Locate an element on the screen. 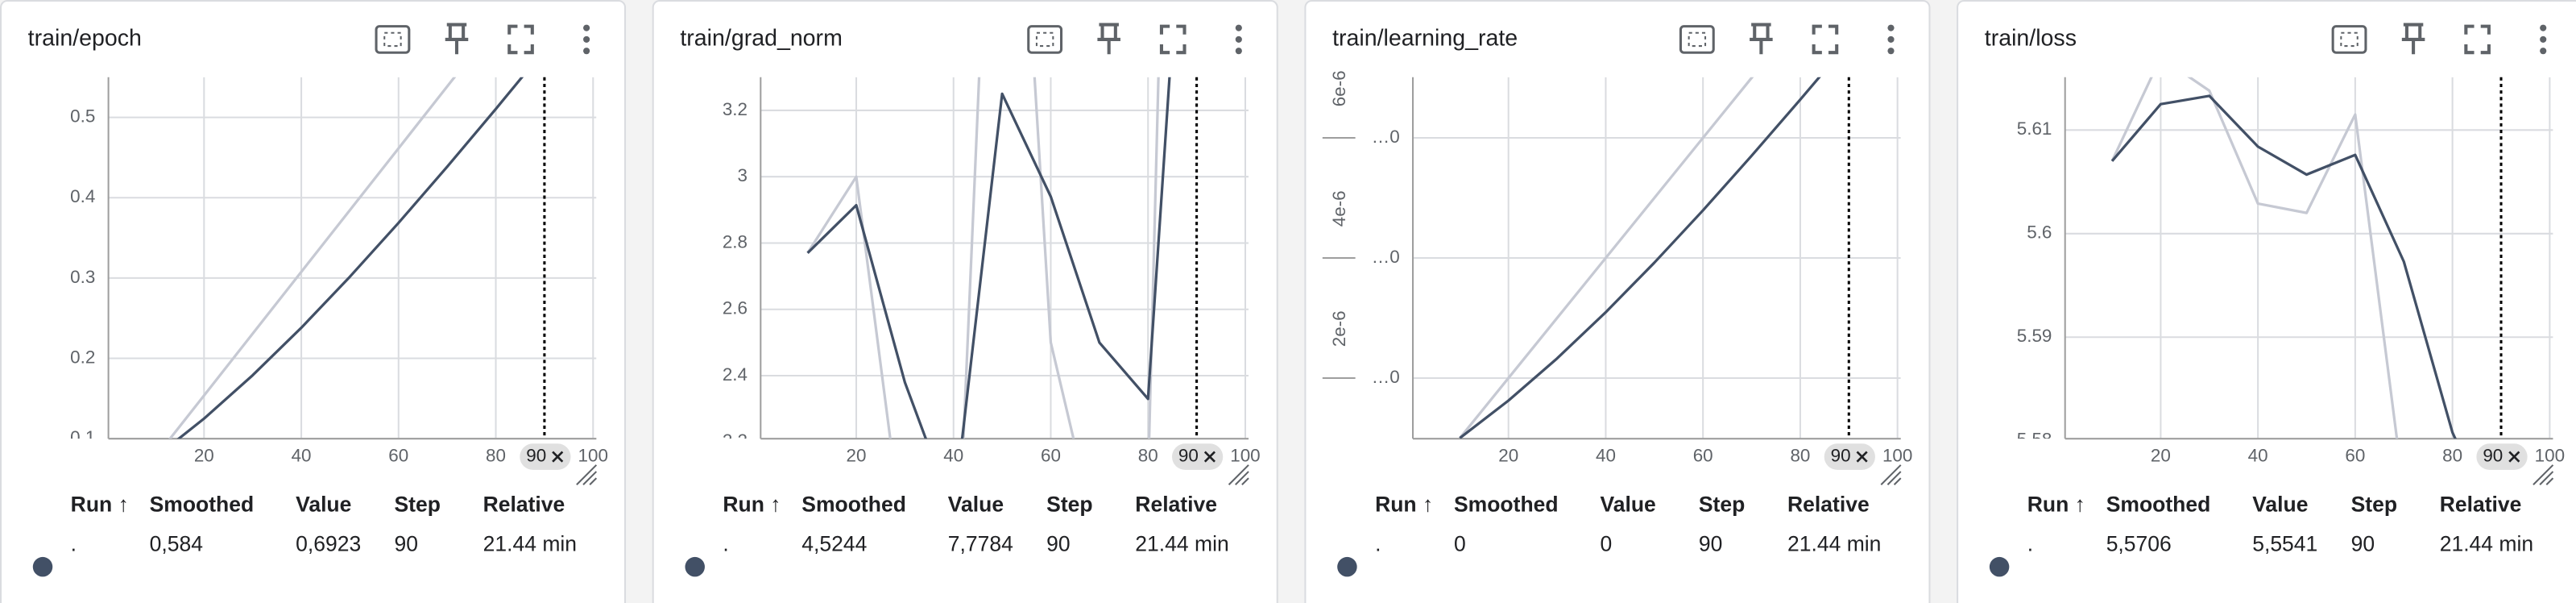 The height and width of the screenshot is (603, 2576). x-tick-label: 80 is located at coordinates (2452, 456).